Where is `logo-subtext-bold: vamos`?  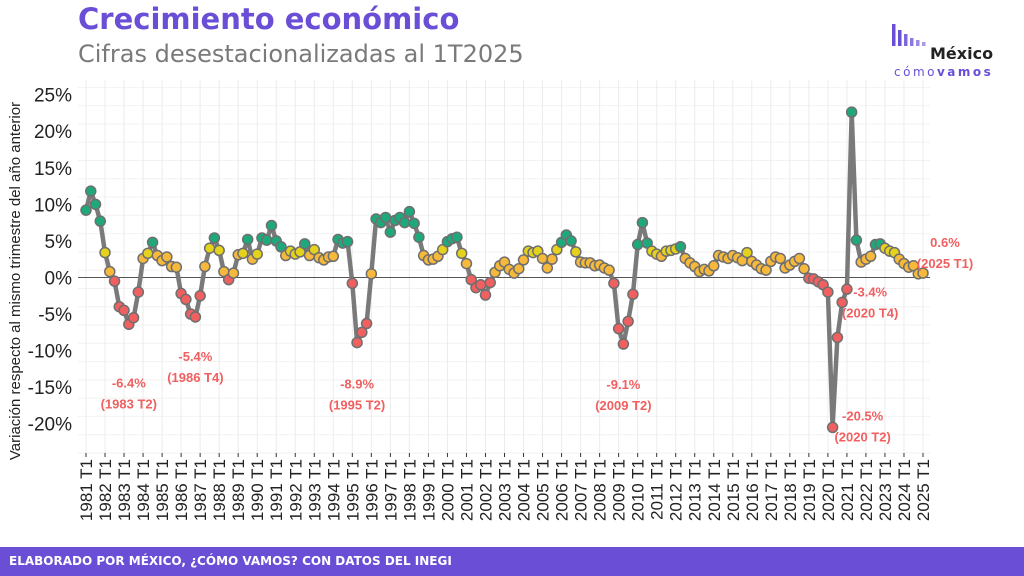 logo-subtext-bold: vamos is located at coordinates (965, 72).